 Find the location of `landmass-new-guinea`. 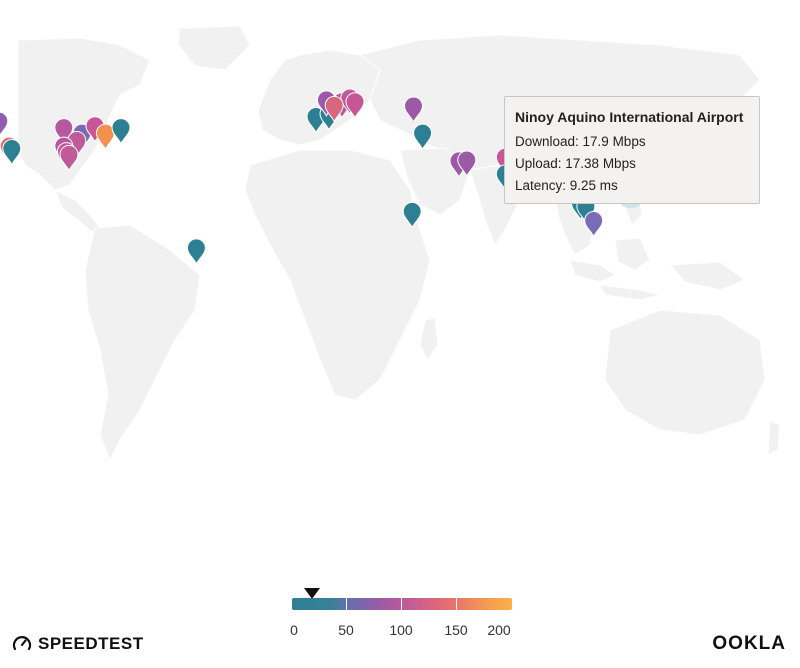

landmass-new-guinea is located at coordinates (707, 276).